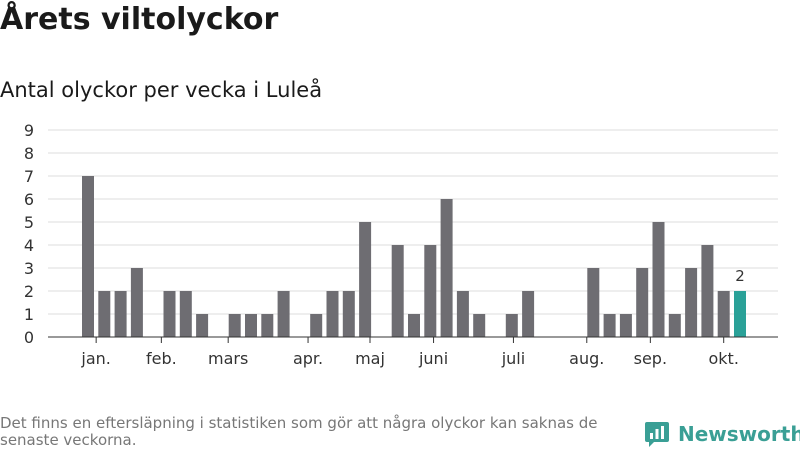  I want to click on y-axis-ticks: 0 1 2 3 4 5 6 7 8 9, so click(29, 234).